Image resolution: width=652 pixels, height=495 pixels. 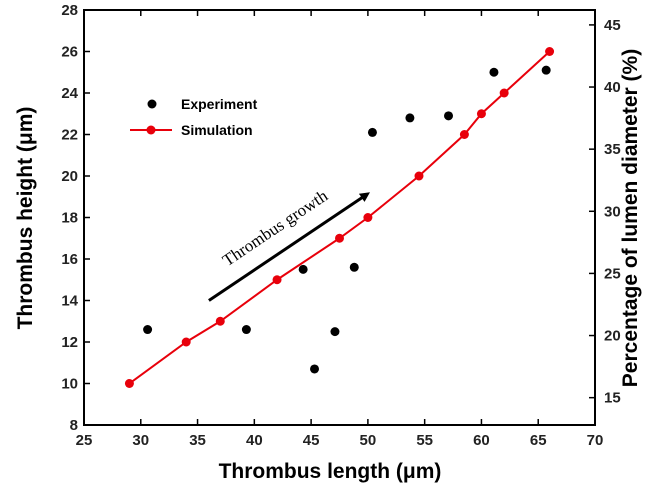 What do you see at coordinates (25, 218) in the screenshot?
I see `y-axis-title: Thrombus height (μm)` at bounding box center [25, 218].